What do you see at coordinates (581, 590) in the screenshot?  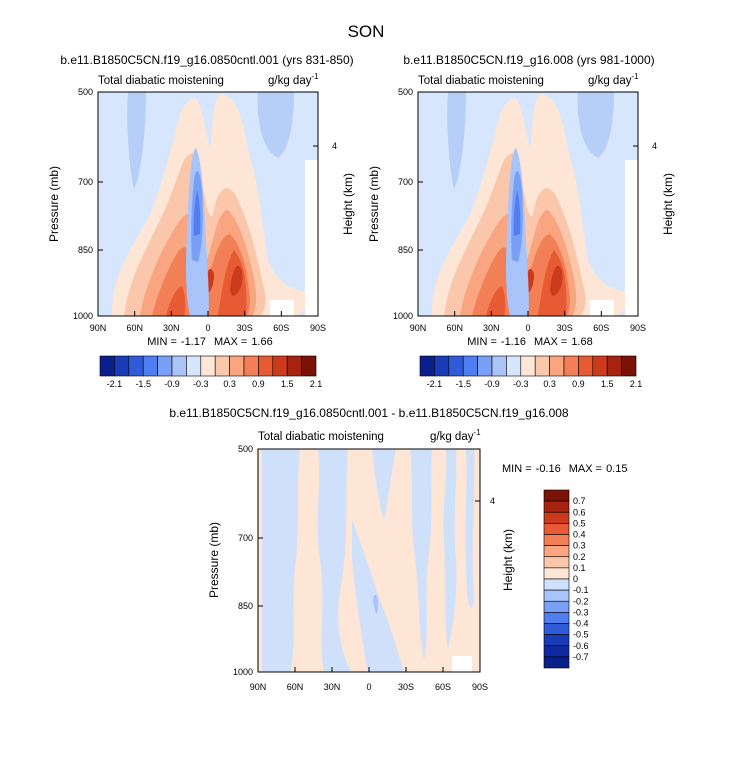 I see `colorbar-label: -0.1` at bounding box center [581, 590].